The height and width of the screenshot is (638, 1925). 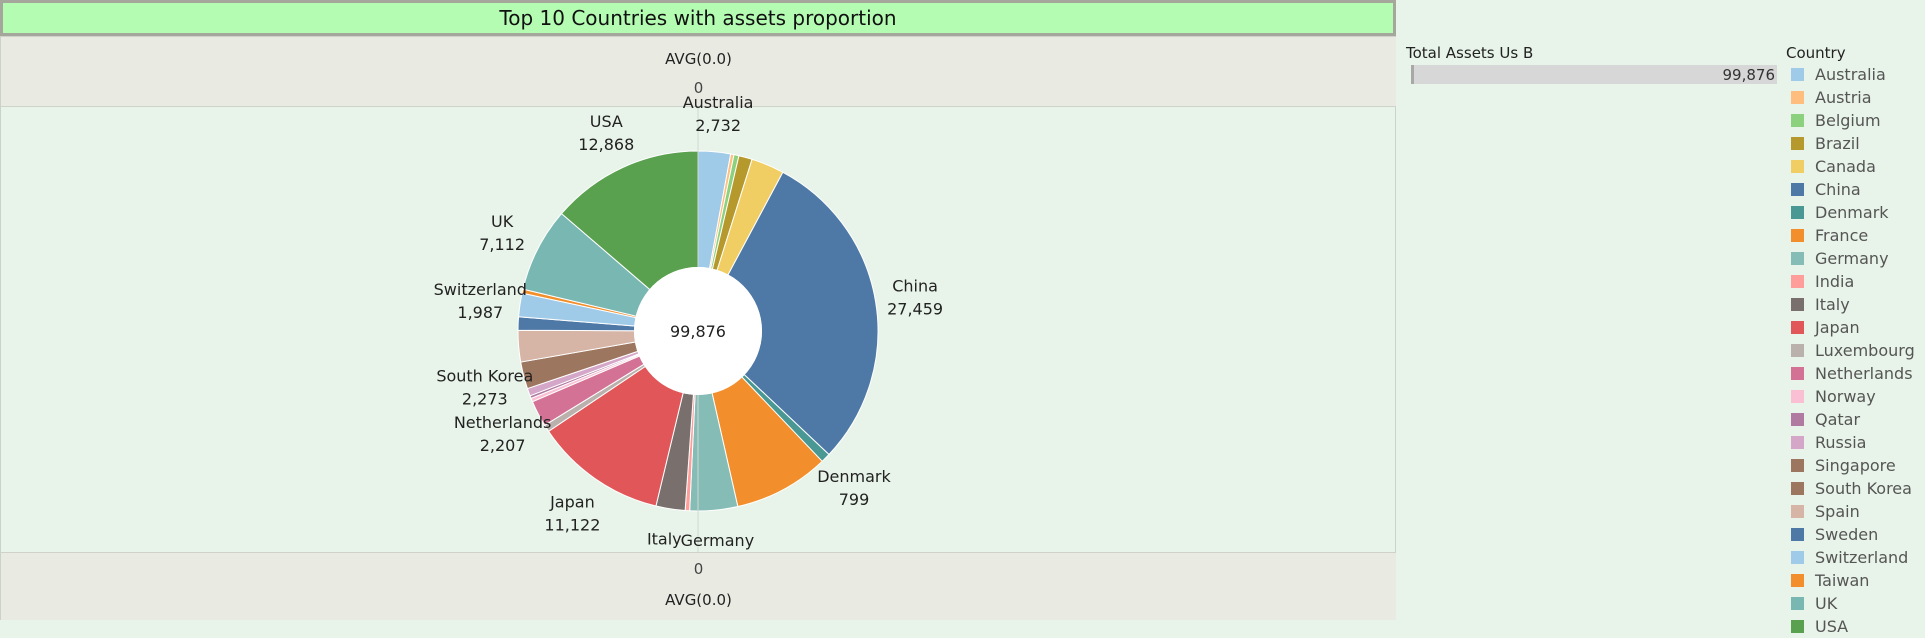 What do you see at coordinates (1848, 120) in the screenshot?
I see `legend-label: Belgium` at bounding box center [1848, 120].